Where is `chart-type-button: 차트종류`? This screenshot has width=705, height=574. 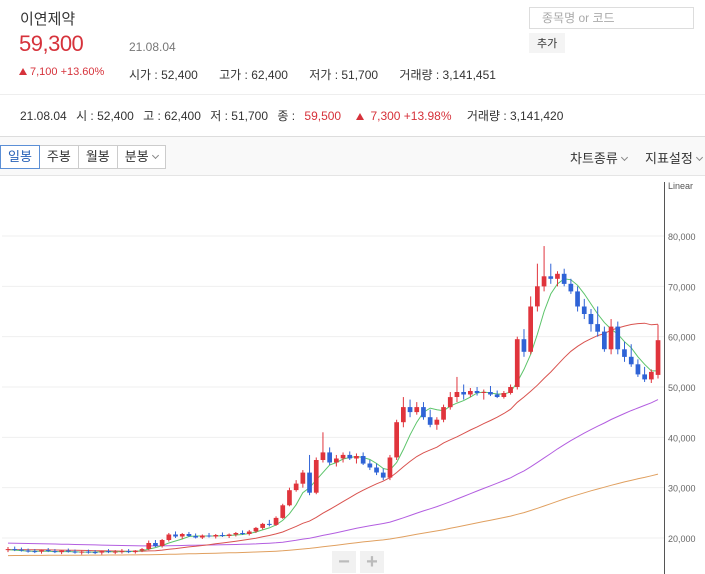 chart-type-button: 차트종류 is located at coordinates (599, 157).